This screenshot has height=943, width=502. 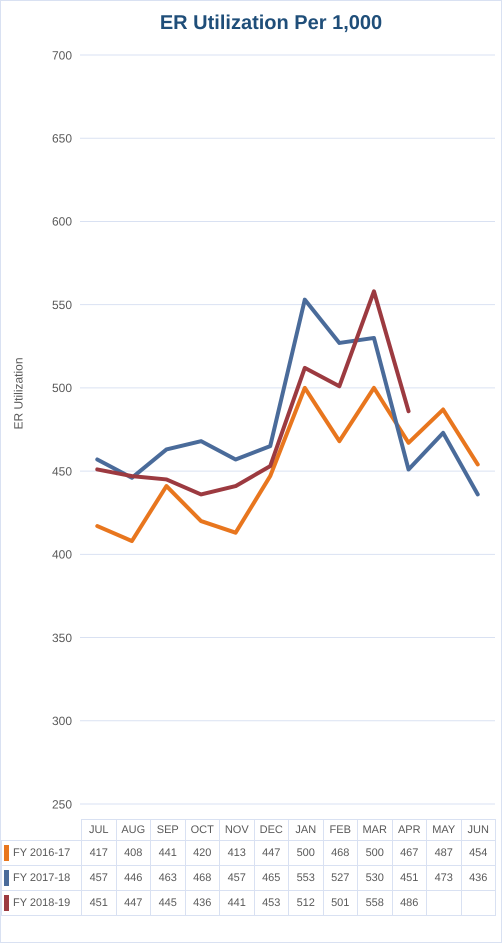 What do you see at coordinates (133, 830) in the screenshot?
I see `x-tick-label: AUG` at bounding box center [133, 830].